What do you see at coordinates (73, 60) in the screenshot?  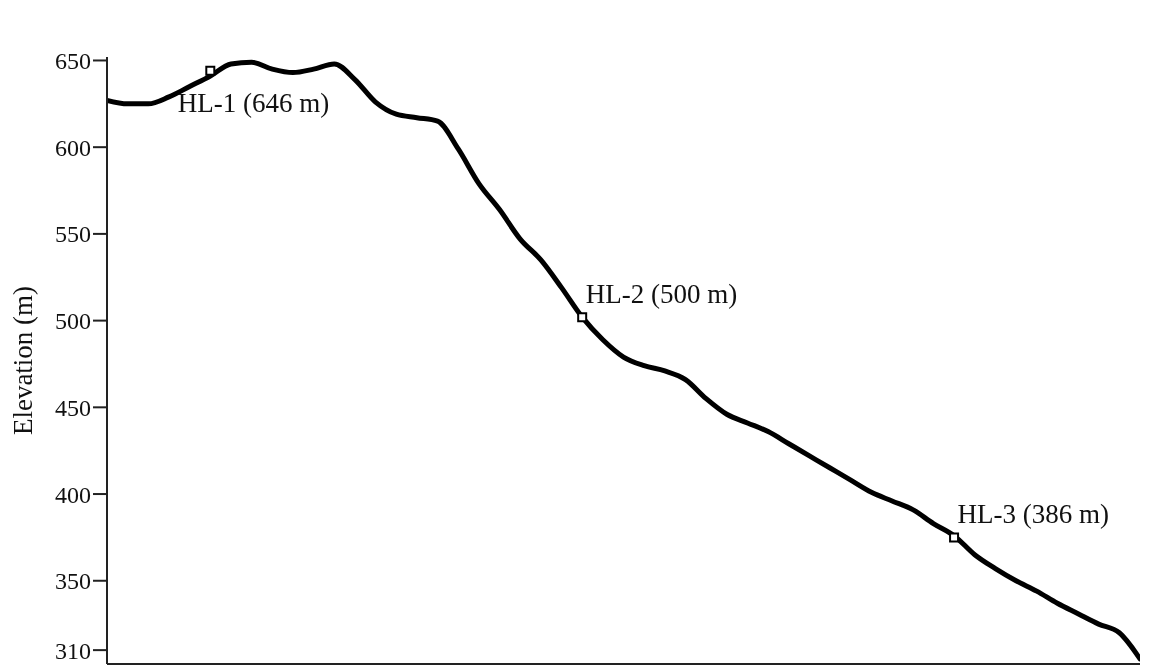 I see `y-tick-label: 650` at bounding box center [73, 60].